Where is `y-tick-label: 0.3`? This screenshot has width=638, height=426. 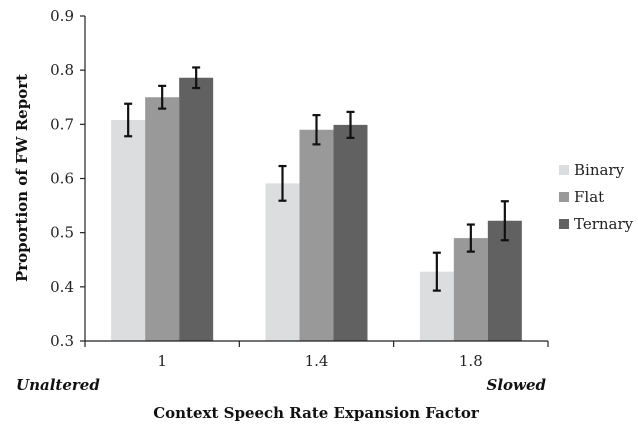
y-tick-label: 0.3 is located at coordinates (62, 341).